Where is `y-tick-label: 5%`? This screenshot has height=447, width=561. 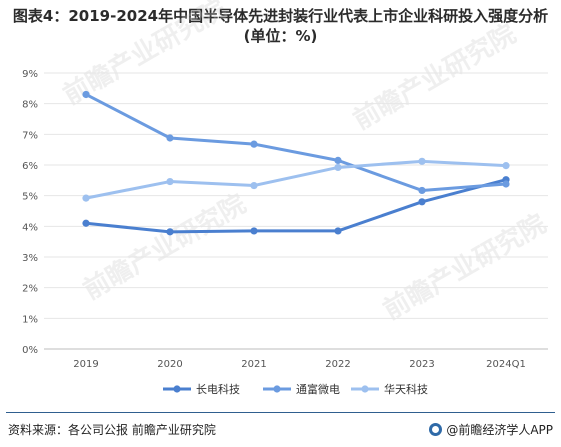 y-tick-label: 5% is located at coordinates (30, 197).